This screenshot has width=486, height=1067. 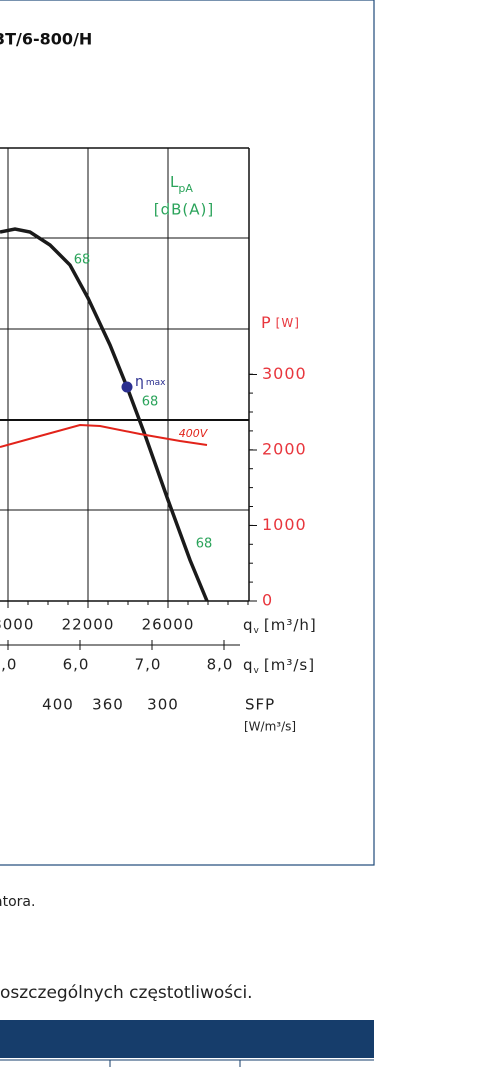 I want to click on lpa-label: LpA, so click(x=181, y=184).